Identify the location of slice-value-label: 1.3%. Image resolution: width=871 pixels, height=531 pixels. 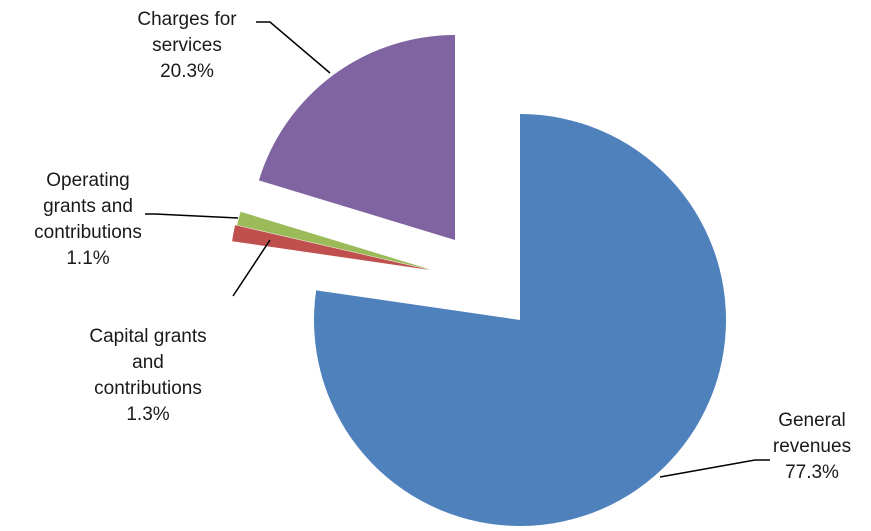
(147, 414).